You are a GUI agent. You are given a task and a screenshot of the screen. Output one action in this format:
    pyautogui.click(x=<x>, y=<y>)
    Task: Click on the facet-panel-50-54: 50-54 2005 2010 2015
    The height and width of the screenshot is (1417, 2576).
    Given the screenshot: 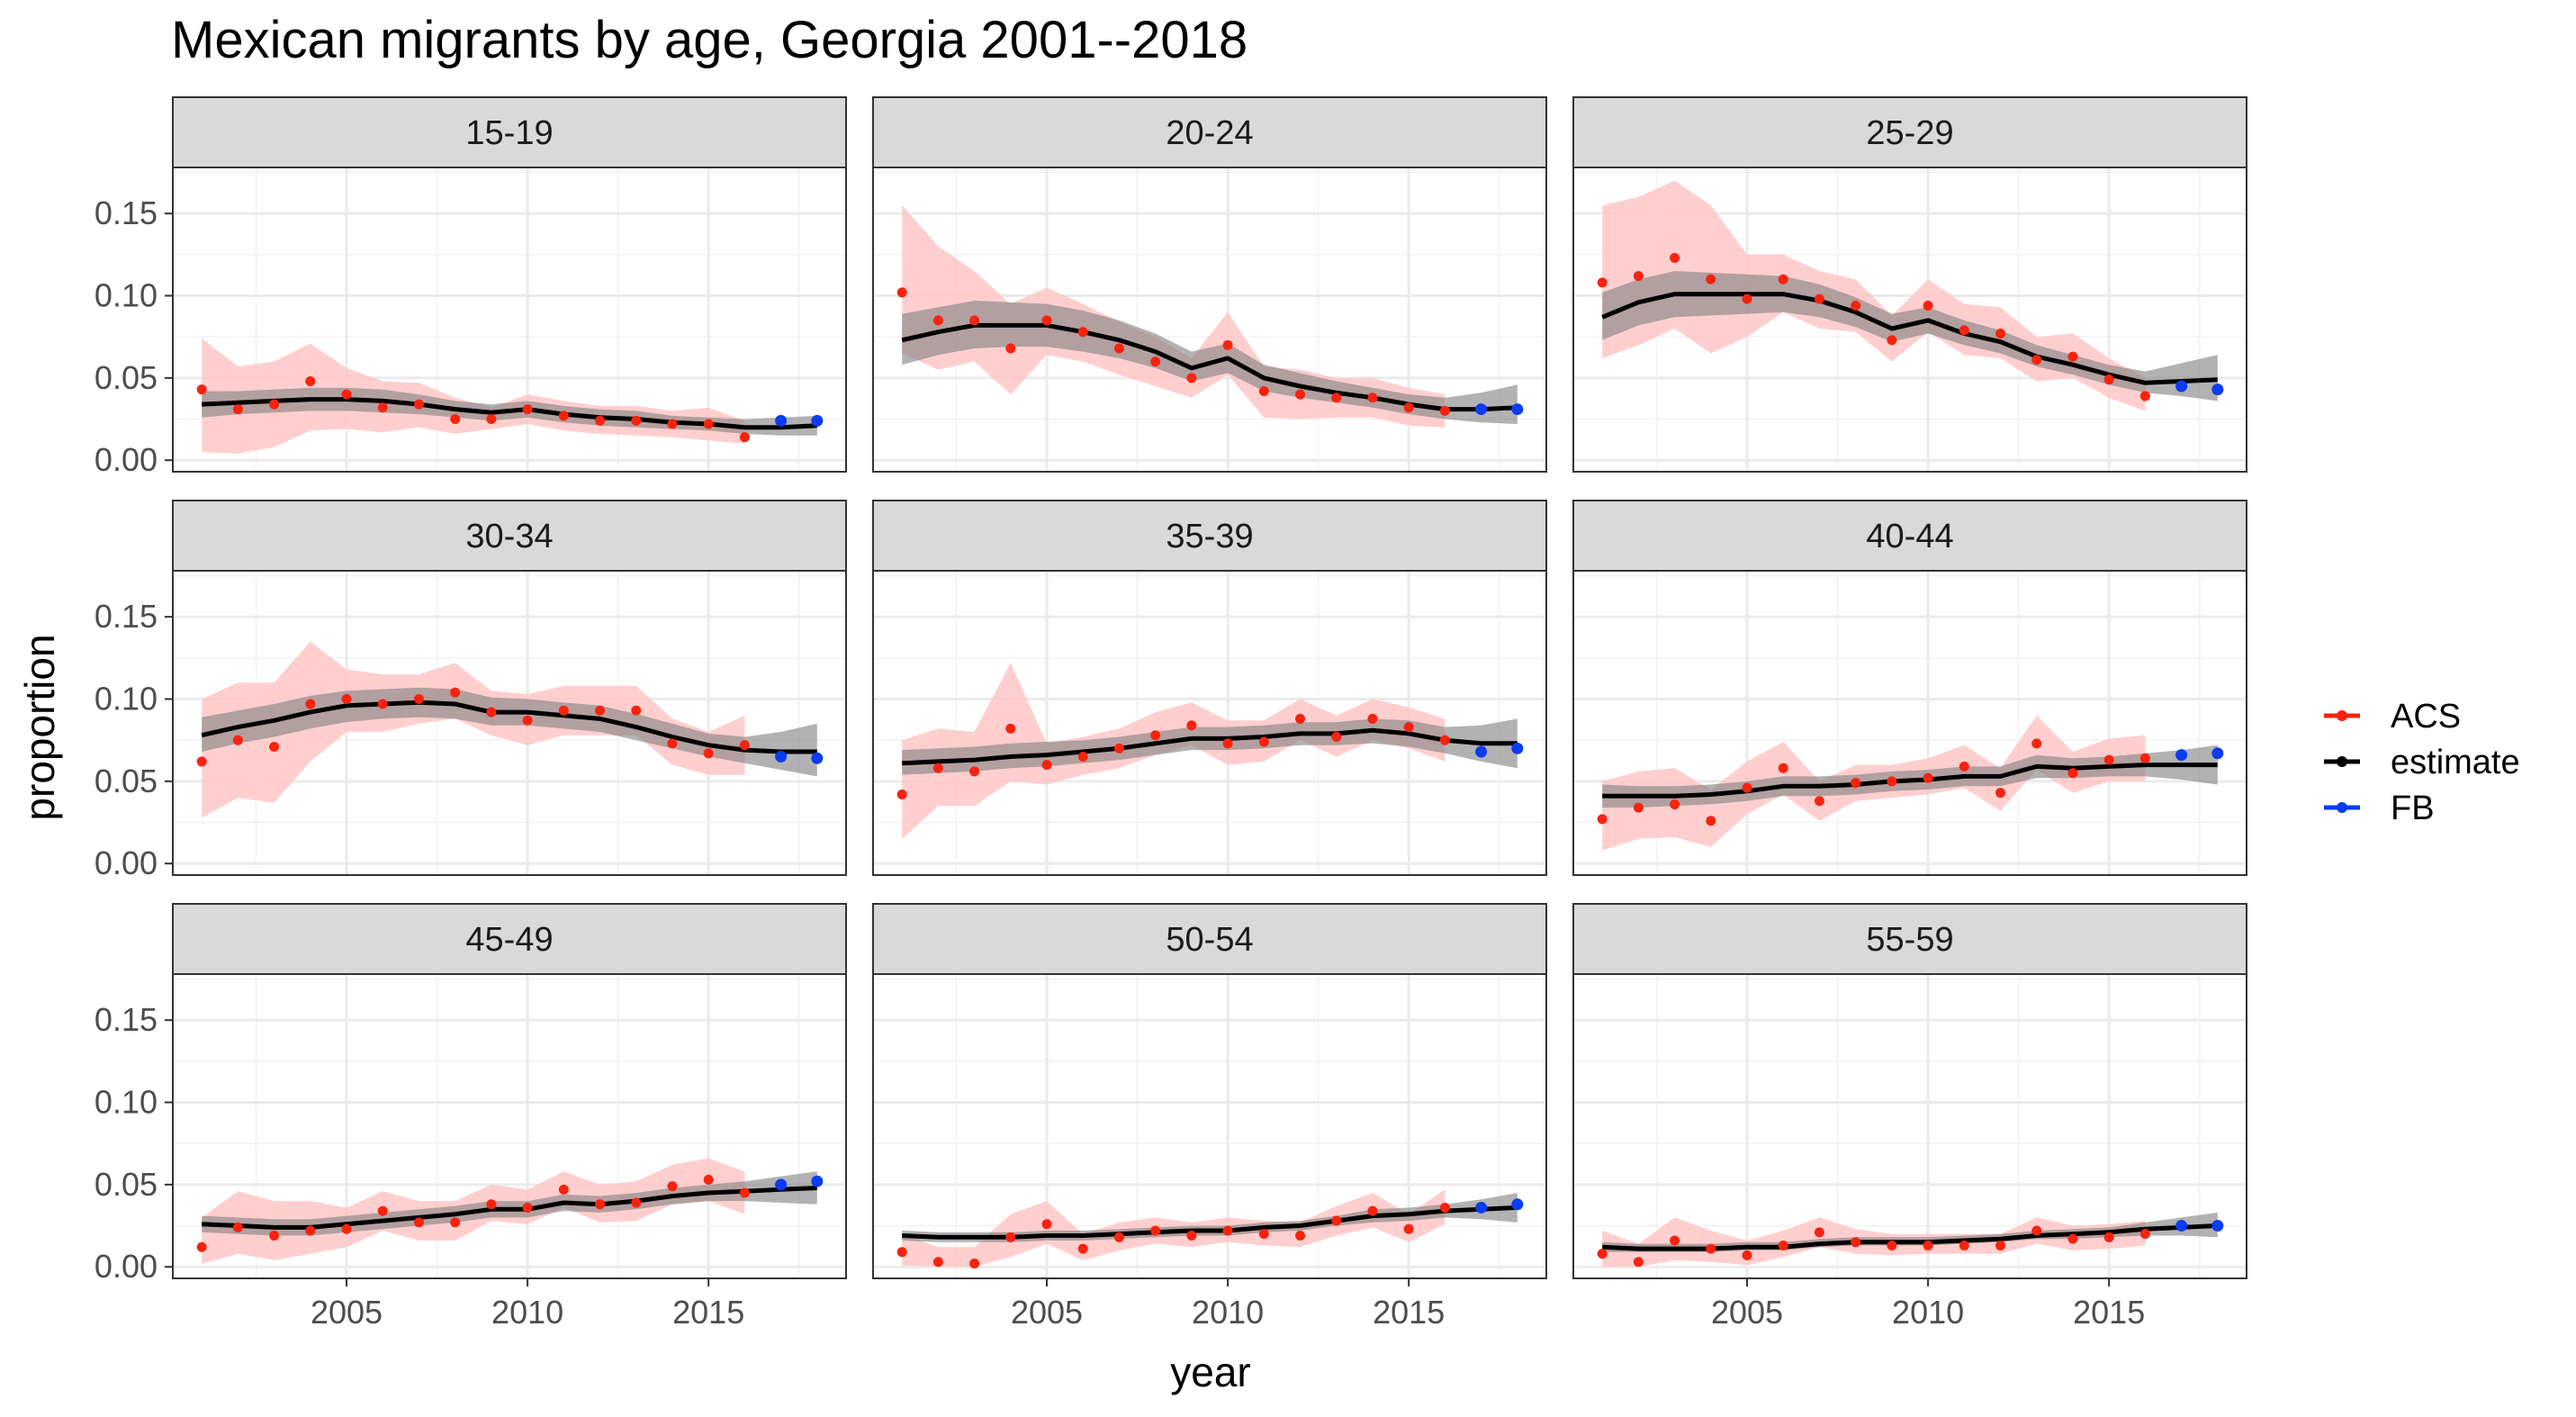 What is the action you would take?
    pyautogui.click(x=1209, y=1117)
    